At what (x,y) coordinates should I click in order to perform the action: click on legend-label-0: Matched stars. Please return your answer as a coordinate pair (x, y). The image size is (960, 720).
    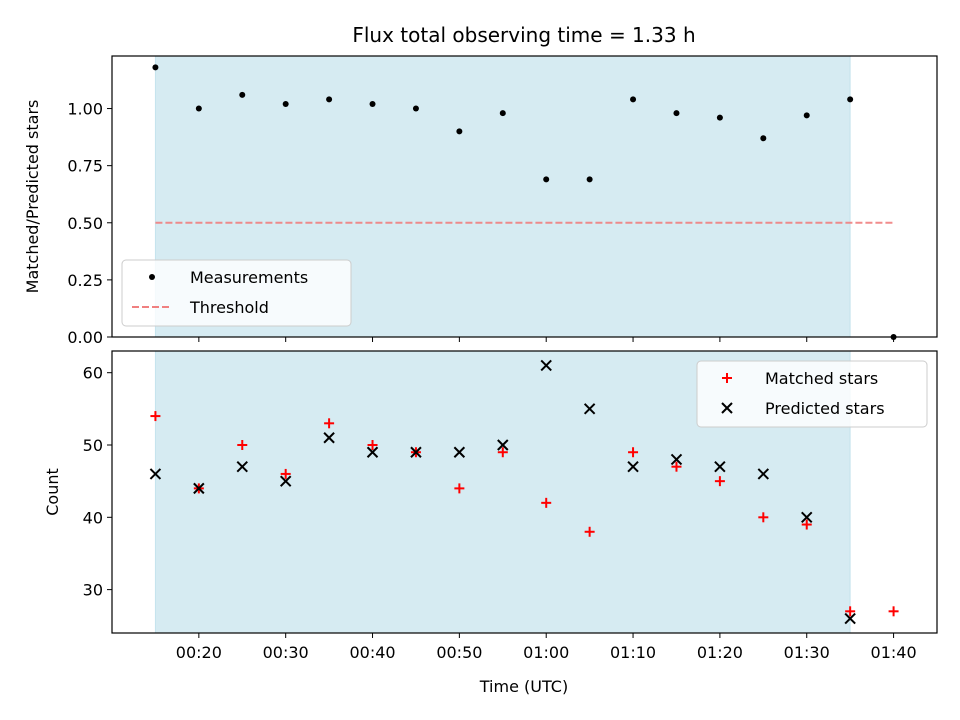
    Looking at the image, I should click on (821, 378).